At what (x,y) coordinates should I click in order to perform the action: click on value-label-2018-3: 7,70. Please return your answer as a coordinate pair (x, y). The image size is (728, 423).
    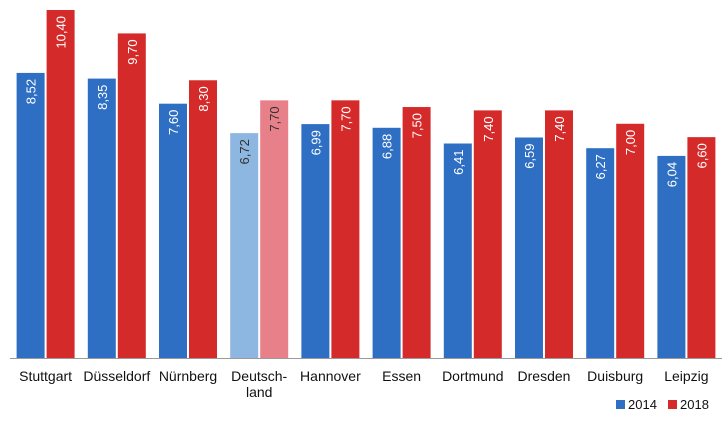
    Looking at the image, I should click on (274, 118).